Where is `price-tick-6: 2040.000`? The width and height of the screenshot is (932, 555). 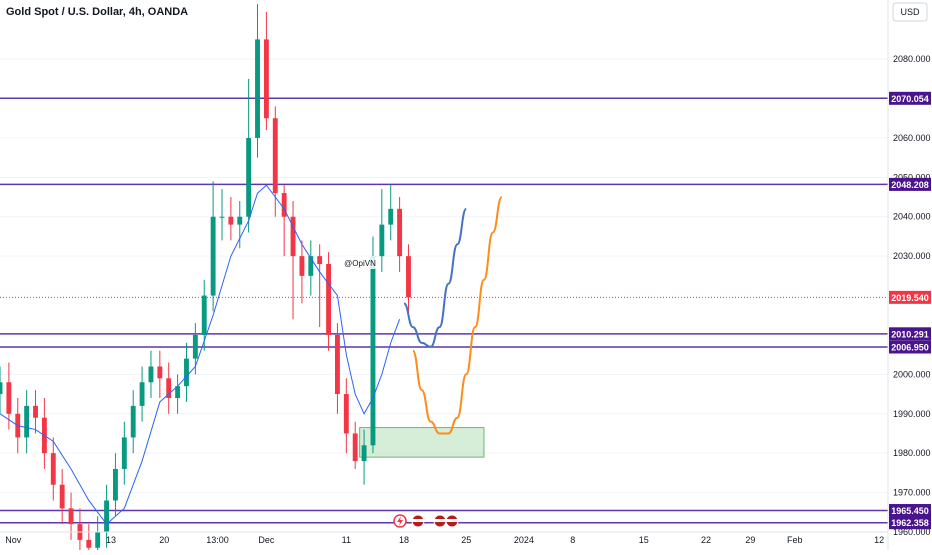
price-tick-6: 2040.000 is located at coordinates (912, 217).